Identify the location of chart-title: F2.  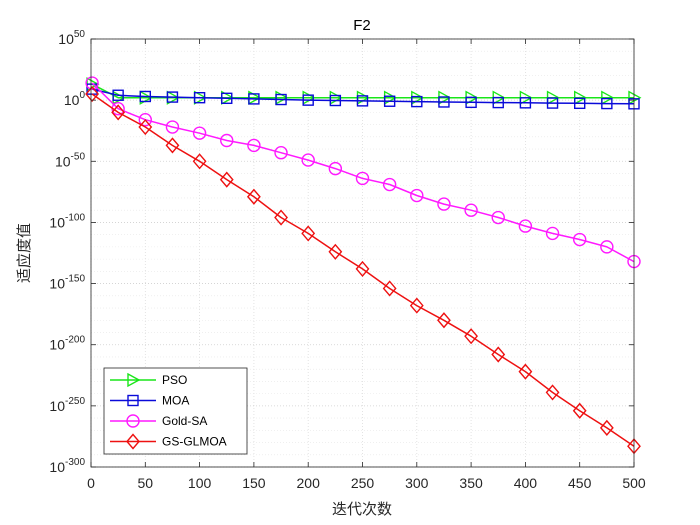
(362, 25).